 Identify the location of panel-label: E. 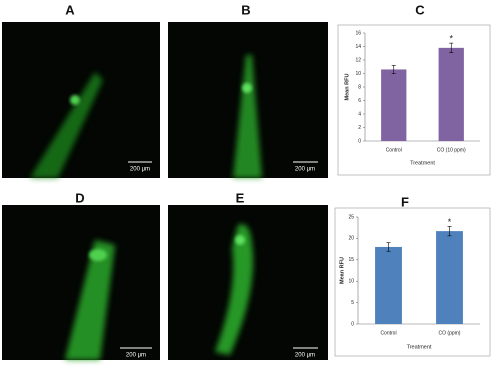
(240, 197).